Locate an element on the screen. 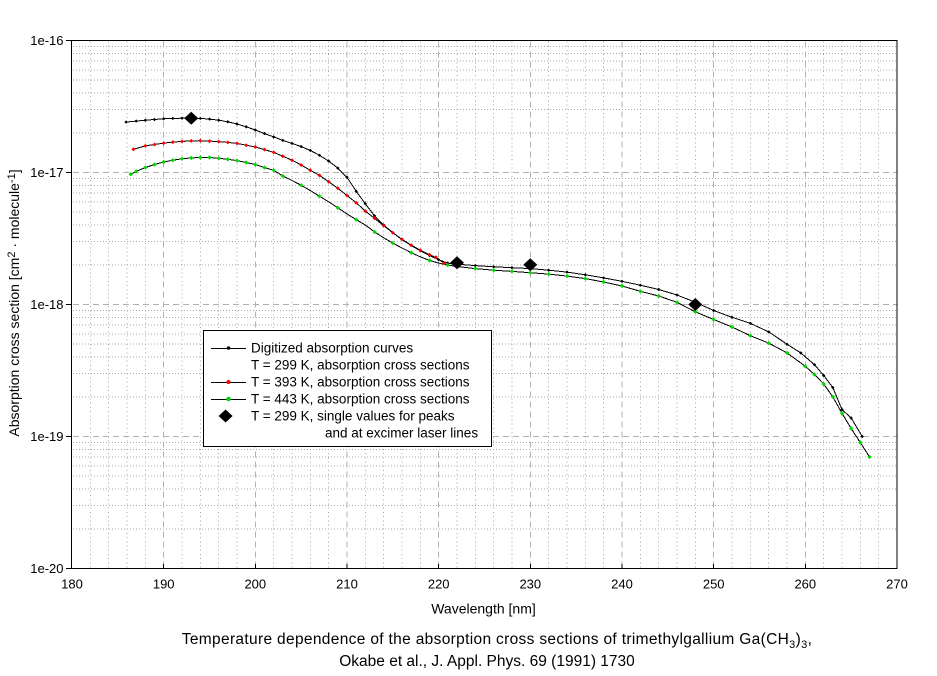 The height and width of the screenshot is (676, 937). svg-text: 1e-17 is located at coordinates (46, 172).